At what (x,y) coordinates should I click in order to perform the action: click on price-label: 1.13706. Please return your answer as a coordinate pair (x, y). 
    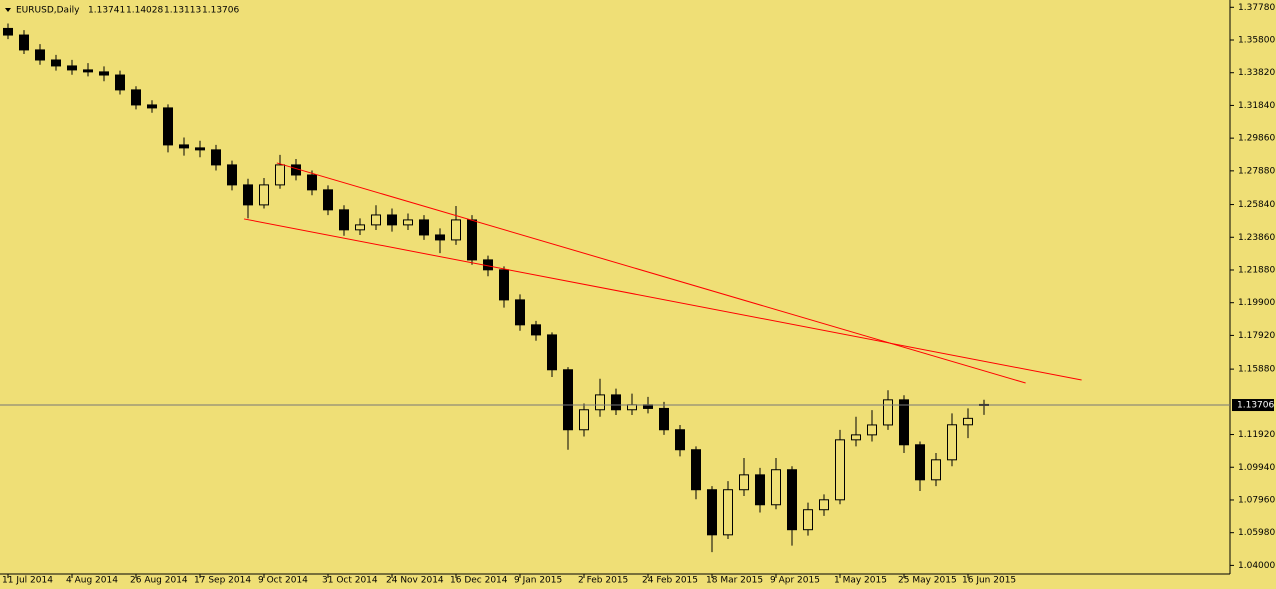
    Looking at the image, I should click on (1255, 406).